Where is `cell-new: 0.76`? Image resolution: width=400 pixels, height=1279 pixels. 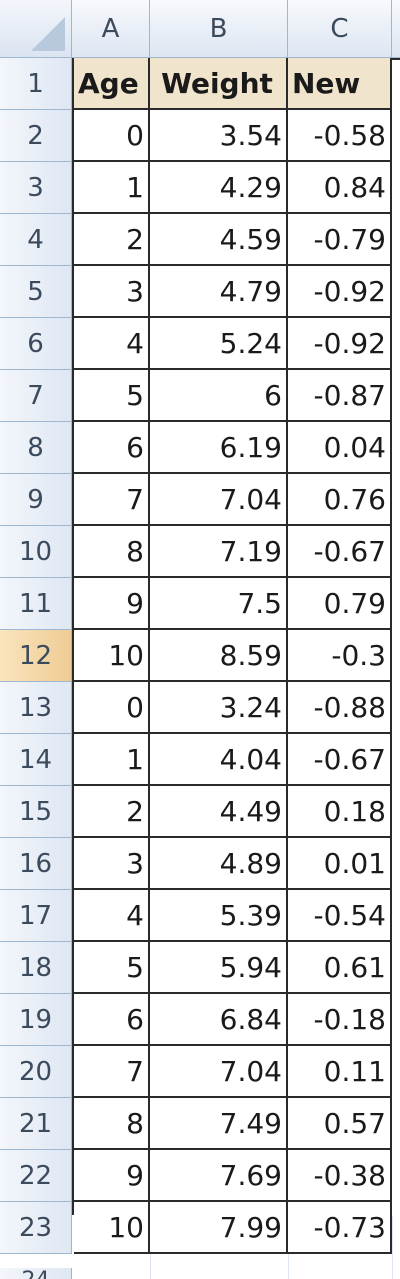 cell-new: 0.76 is located at coordinates (340, 500).